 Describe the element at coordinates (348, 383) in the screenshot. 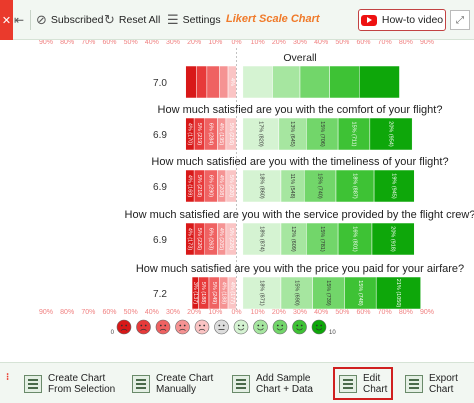

I see `edit-chart-icon` at that location.